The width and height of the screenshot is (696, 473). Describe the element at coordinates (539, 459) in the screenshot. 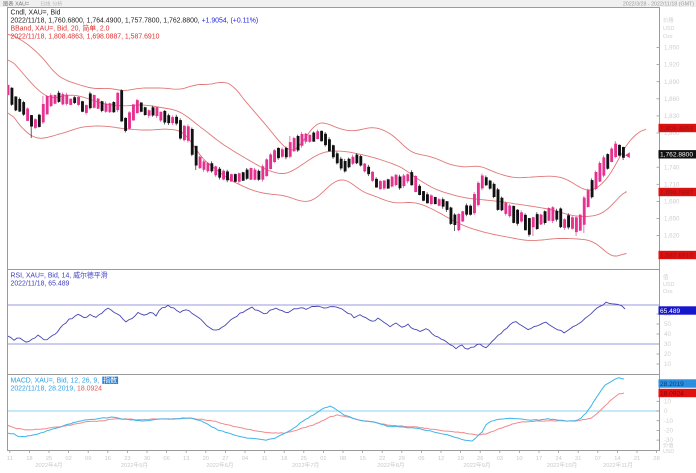

I see `svg-text: 17` at that location.